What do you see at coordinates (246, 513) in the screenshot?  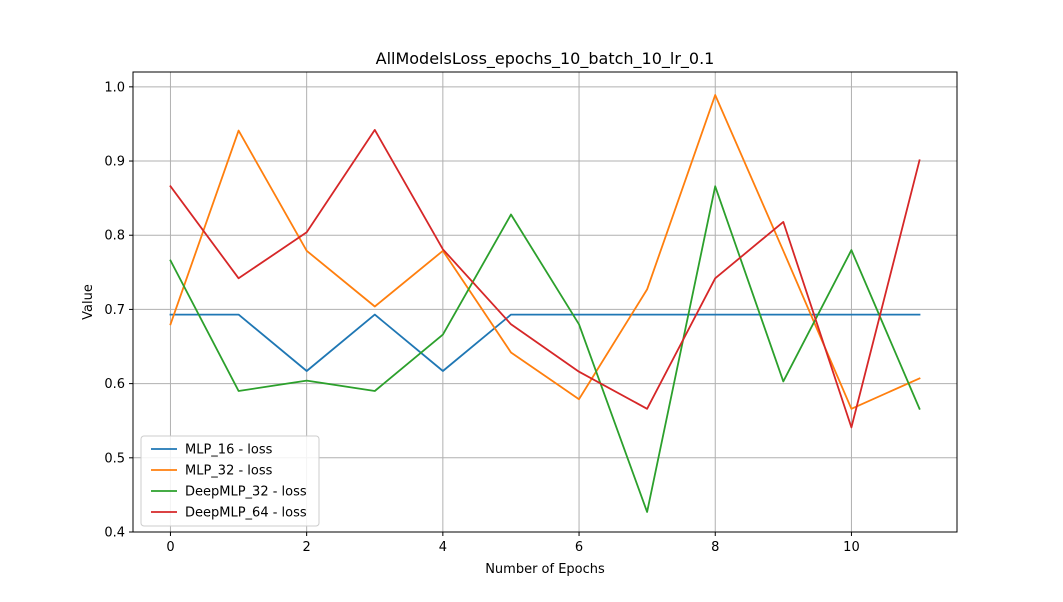 I see `legend-label: DeepMLP_64 - loss` at bounding box center [246, 513].